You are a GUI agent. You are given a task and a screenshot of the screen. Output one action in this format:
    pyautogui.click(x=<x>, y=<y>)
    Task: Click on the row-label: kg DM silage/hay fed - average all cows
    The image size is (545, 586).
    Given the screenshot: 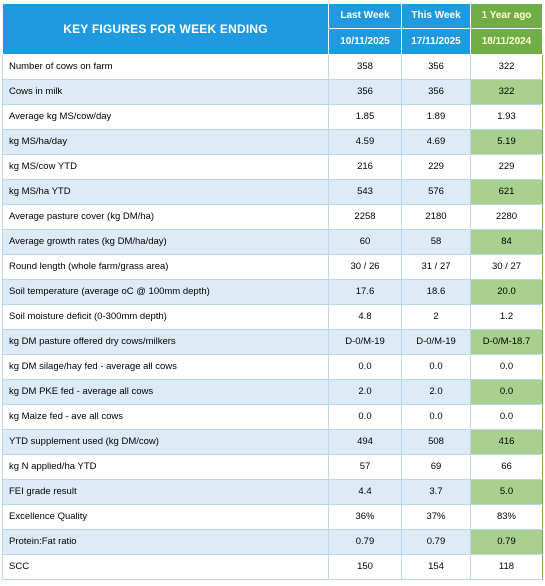 What is the action you would take?
    pyautogui.click(x=165, y=367)
    